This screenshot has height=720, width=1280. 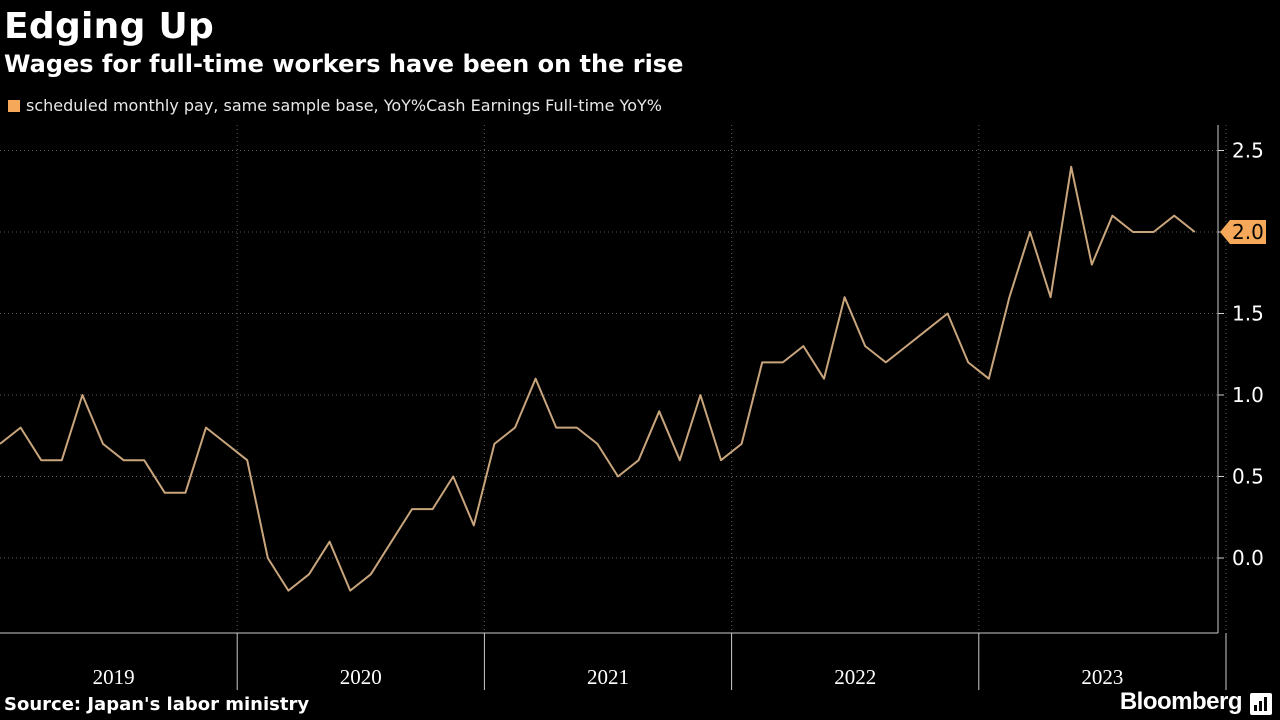 I want to click on x-tick-label: 2019, so click(x=114, y=677).